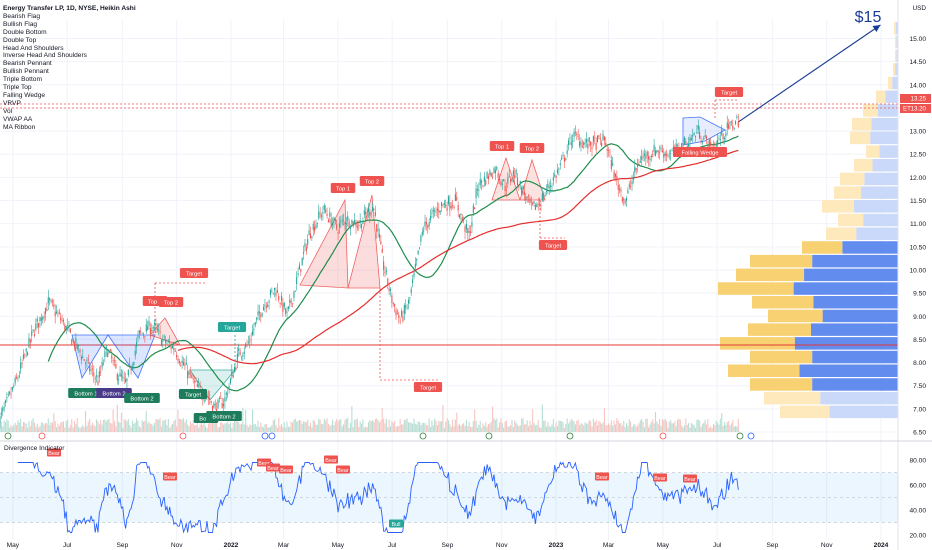  What do you see at coordinates (372, 182) in the screenshot?
I see `label-top2: Top 2` at bounding box center [372, 182].